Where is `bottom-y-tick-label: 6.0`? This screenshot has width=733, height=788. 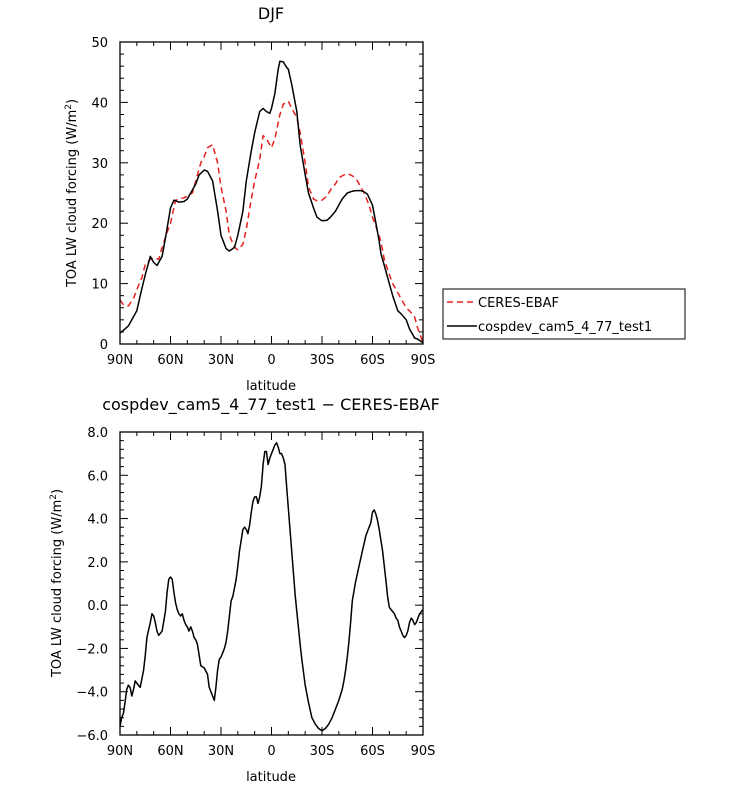
bottom-y-tick-label: 6.0 is located at coordinates (97, 476).